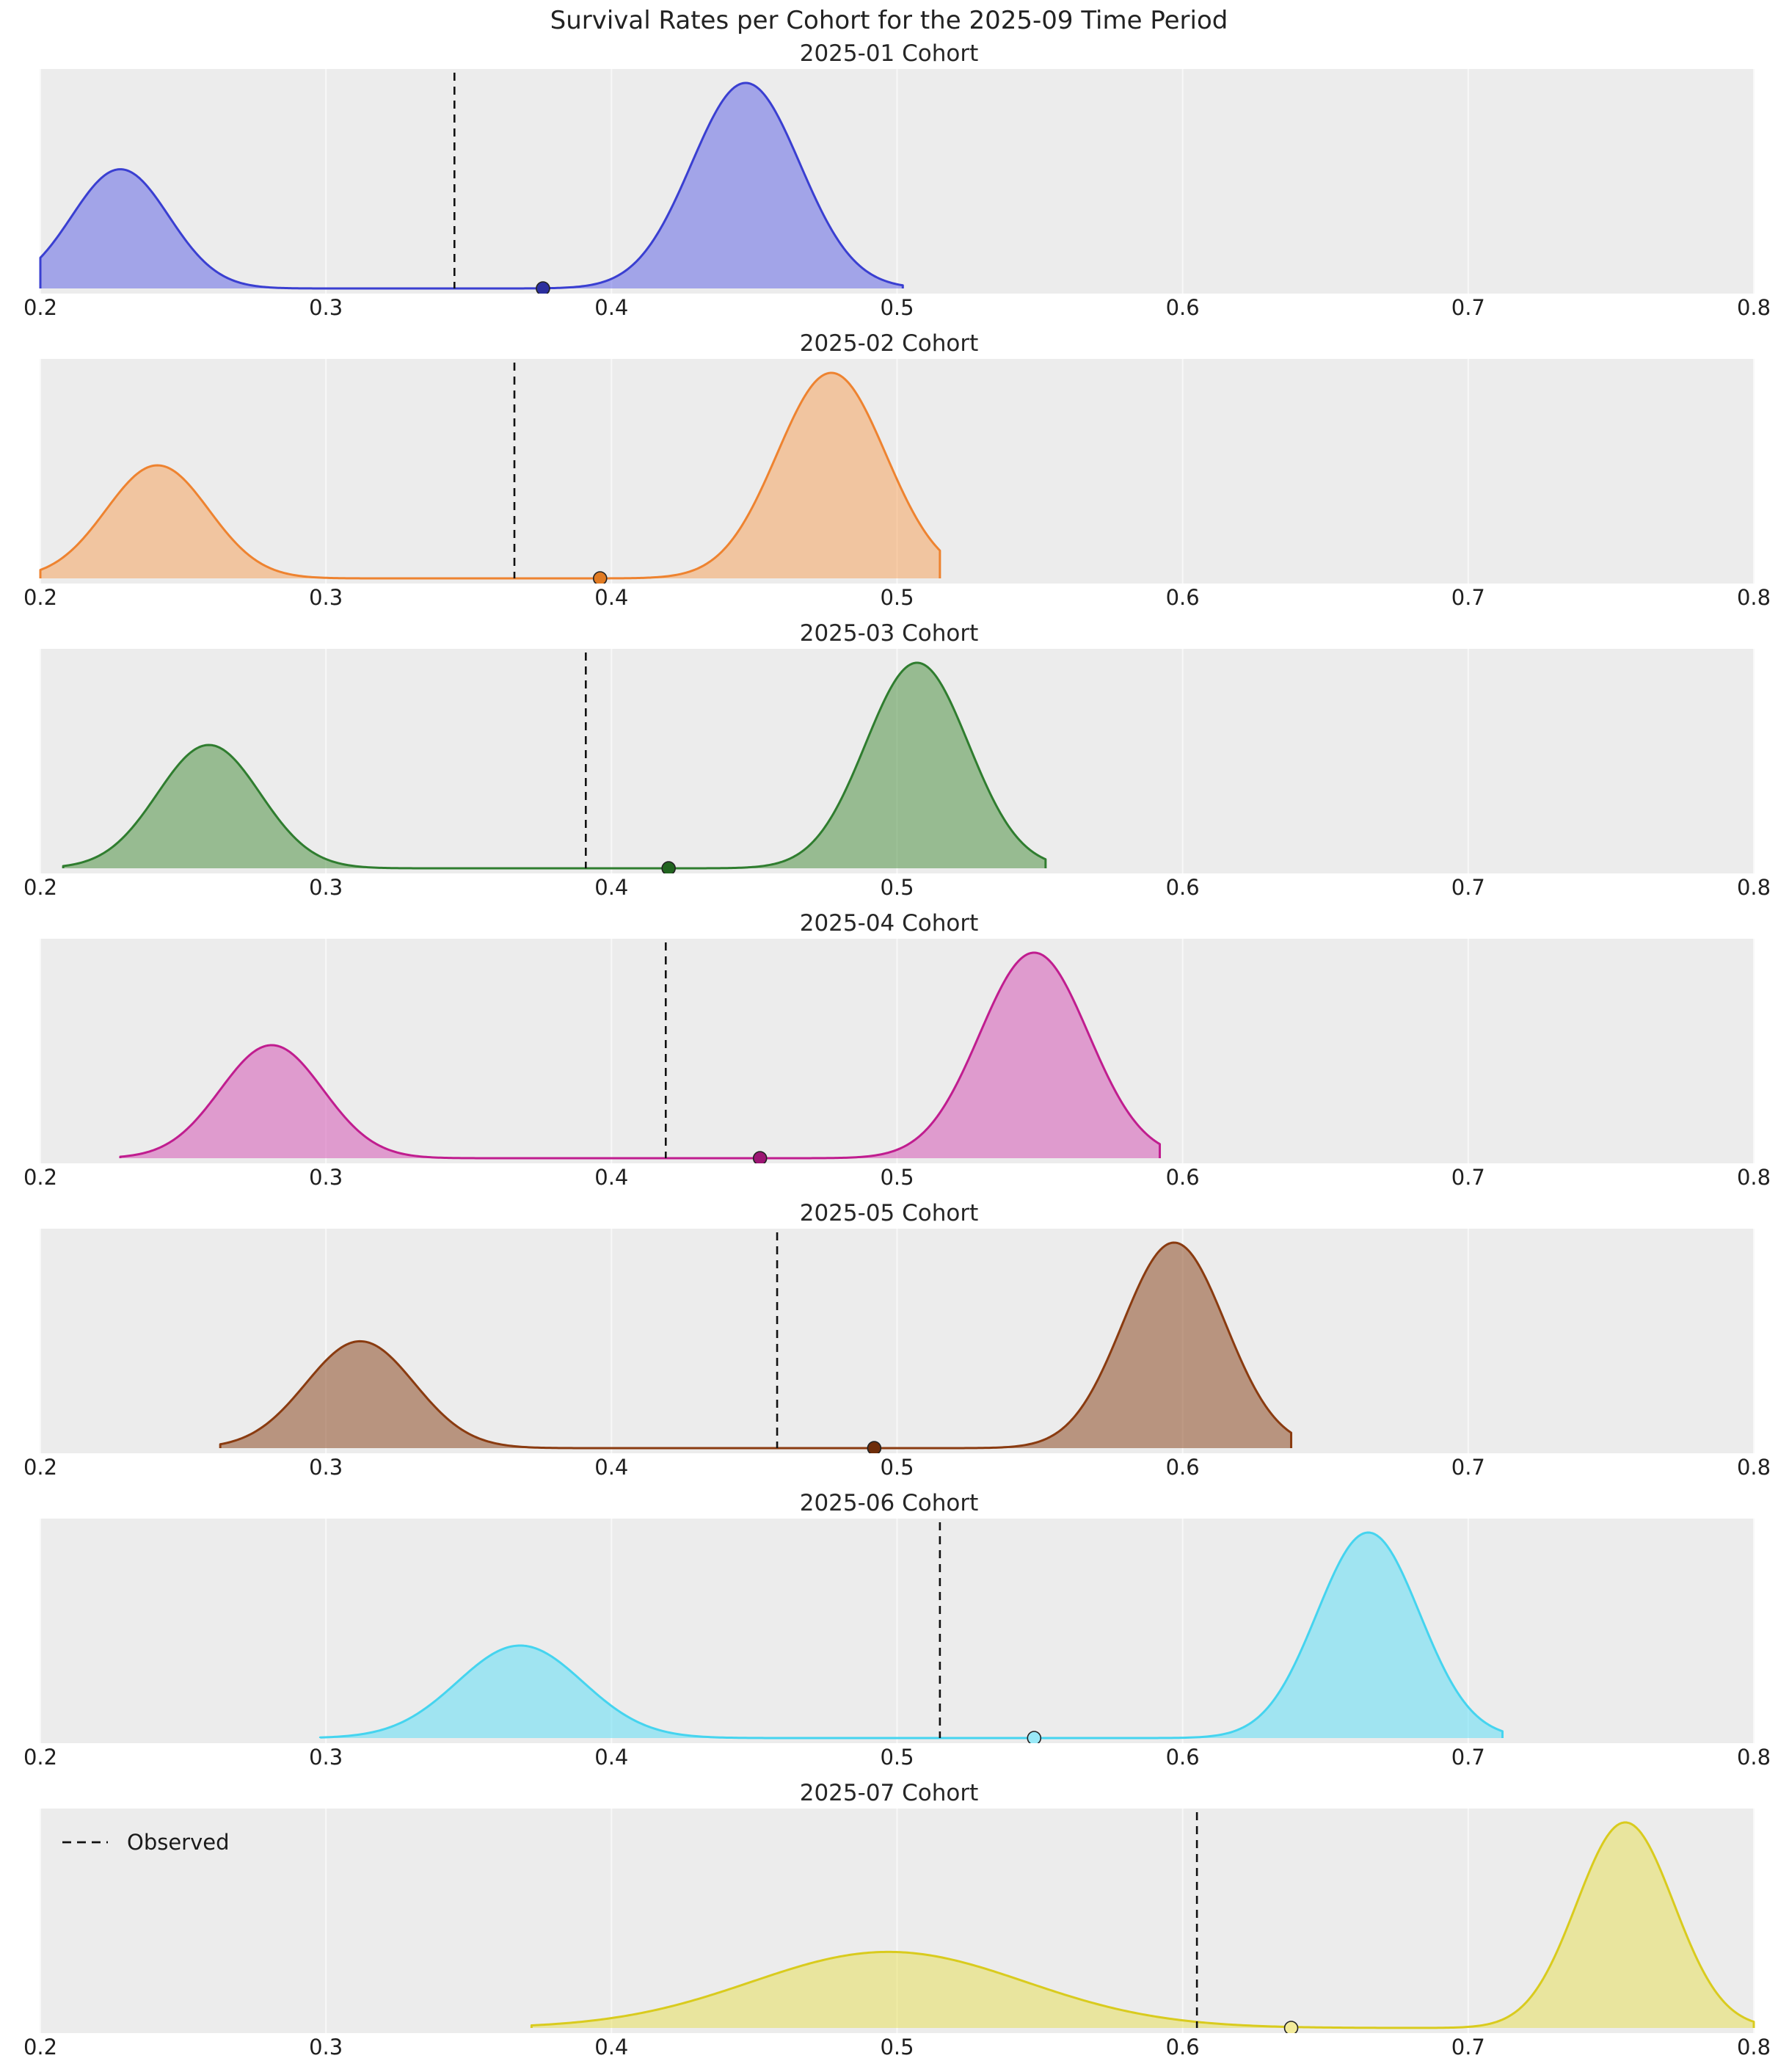  Describe the element at coordinates (889, 1213) in the screenshot. I see `subplot-title: 2025-05 Cohort` at that location.